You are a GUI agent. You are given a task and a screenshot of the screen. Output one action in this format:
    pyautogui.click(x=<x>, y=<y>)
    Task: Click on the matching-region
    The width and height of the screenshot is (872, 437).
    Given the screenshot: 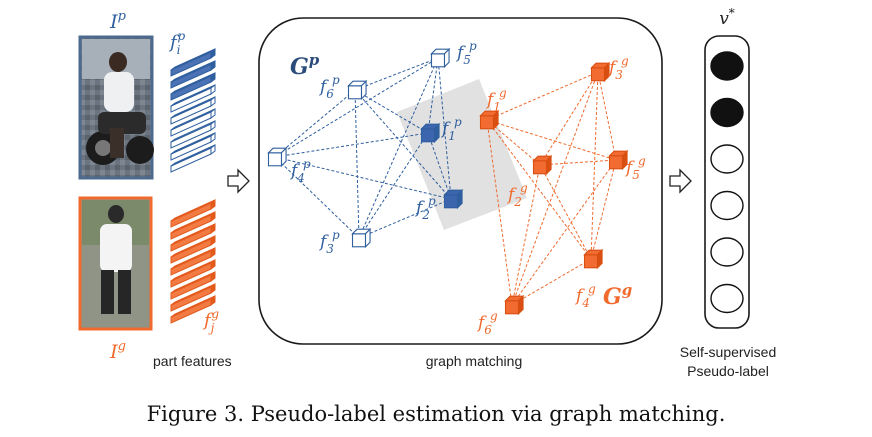 What is the action you would take?
    pyautogui.click(x=462, y=154)
    